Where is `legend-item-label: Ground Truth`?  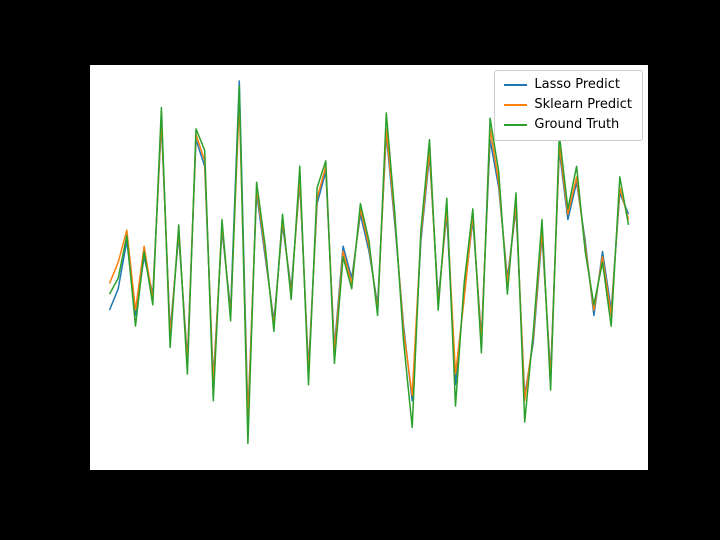
legend-item-label: Ground Truth is located at coordinates (577, 124).